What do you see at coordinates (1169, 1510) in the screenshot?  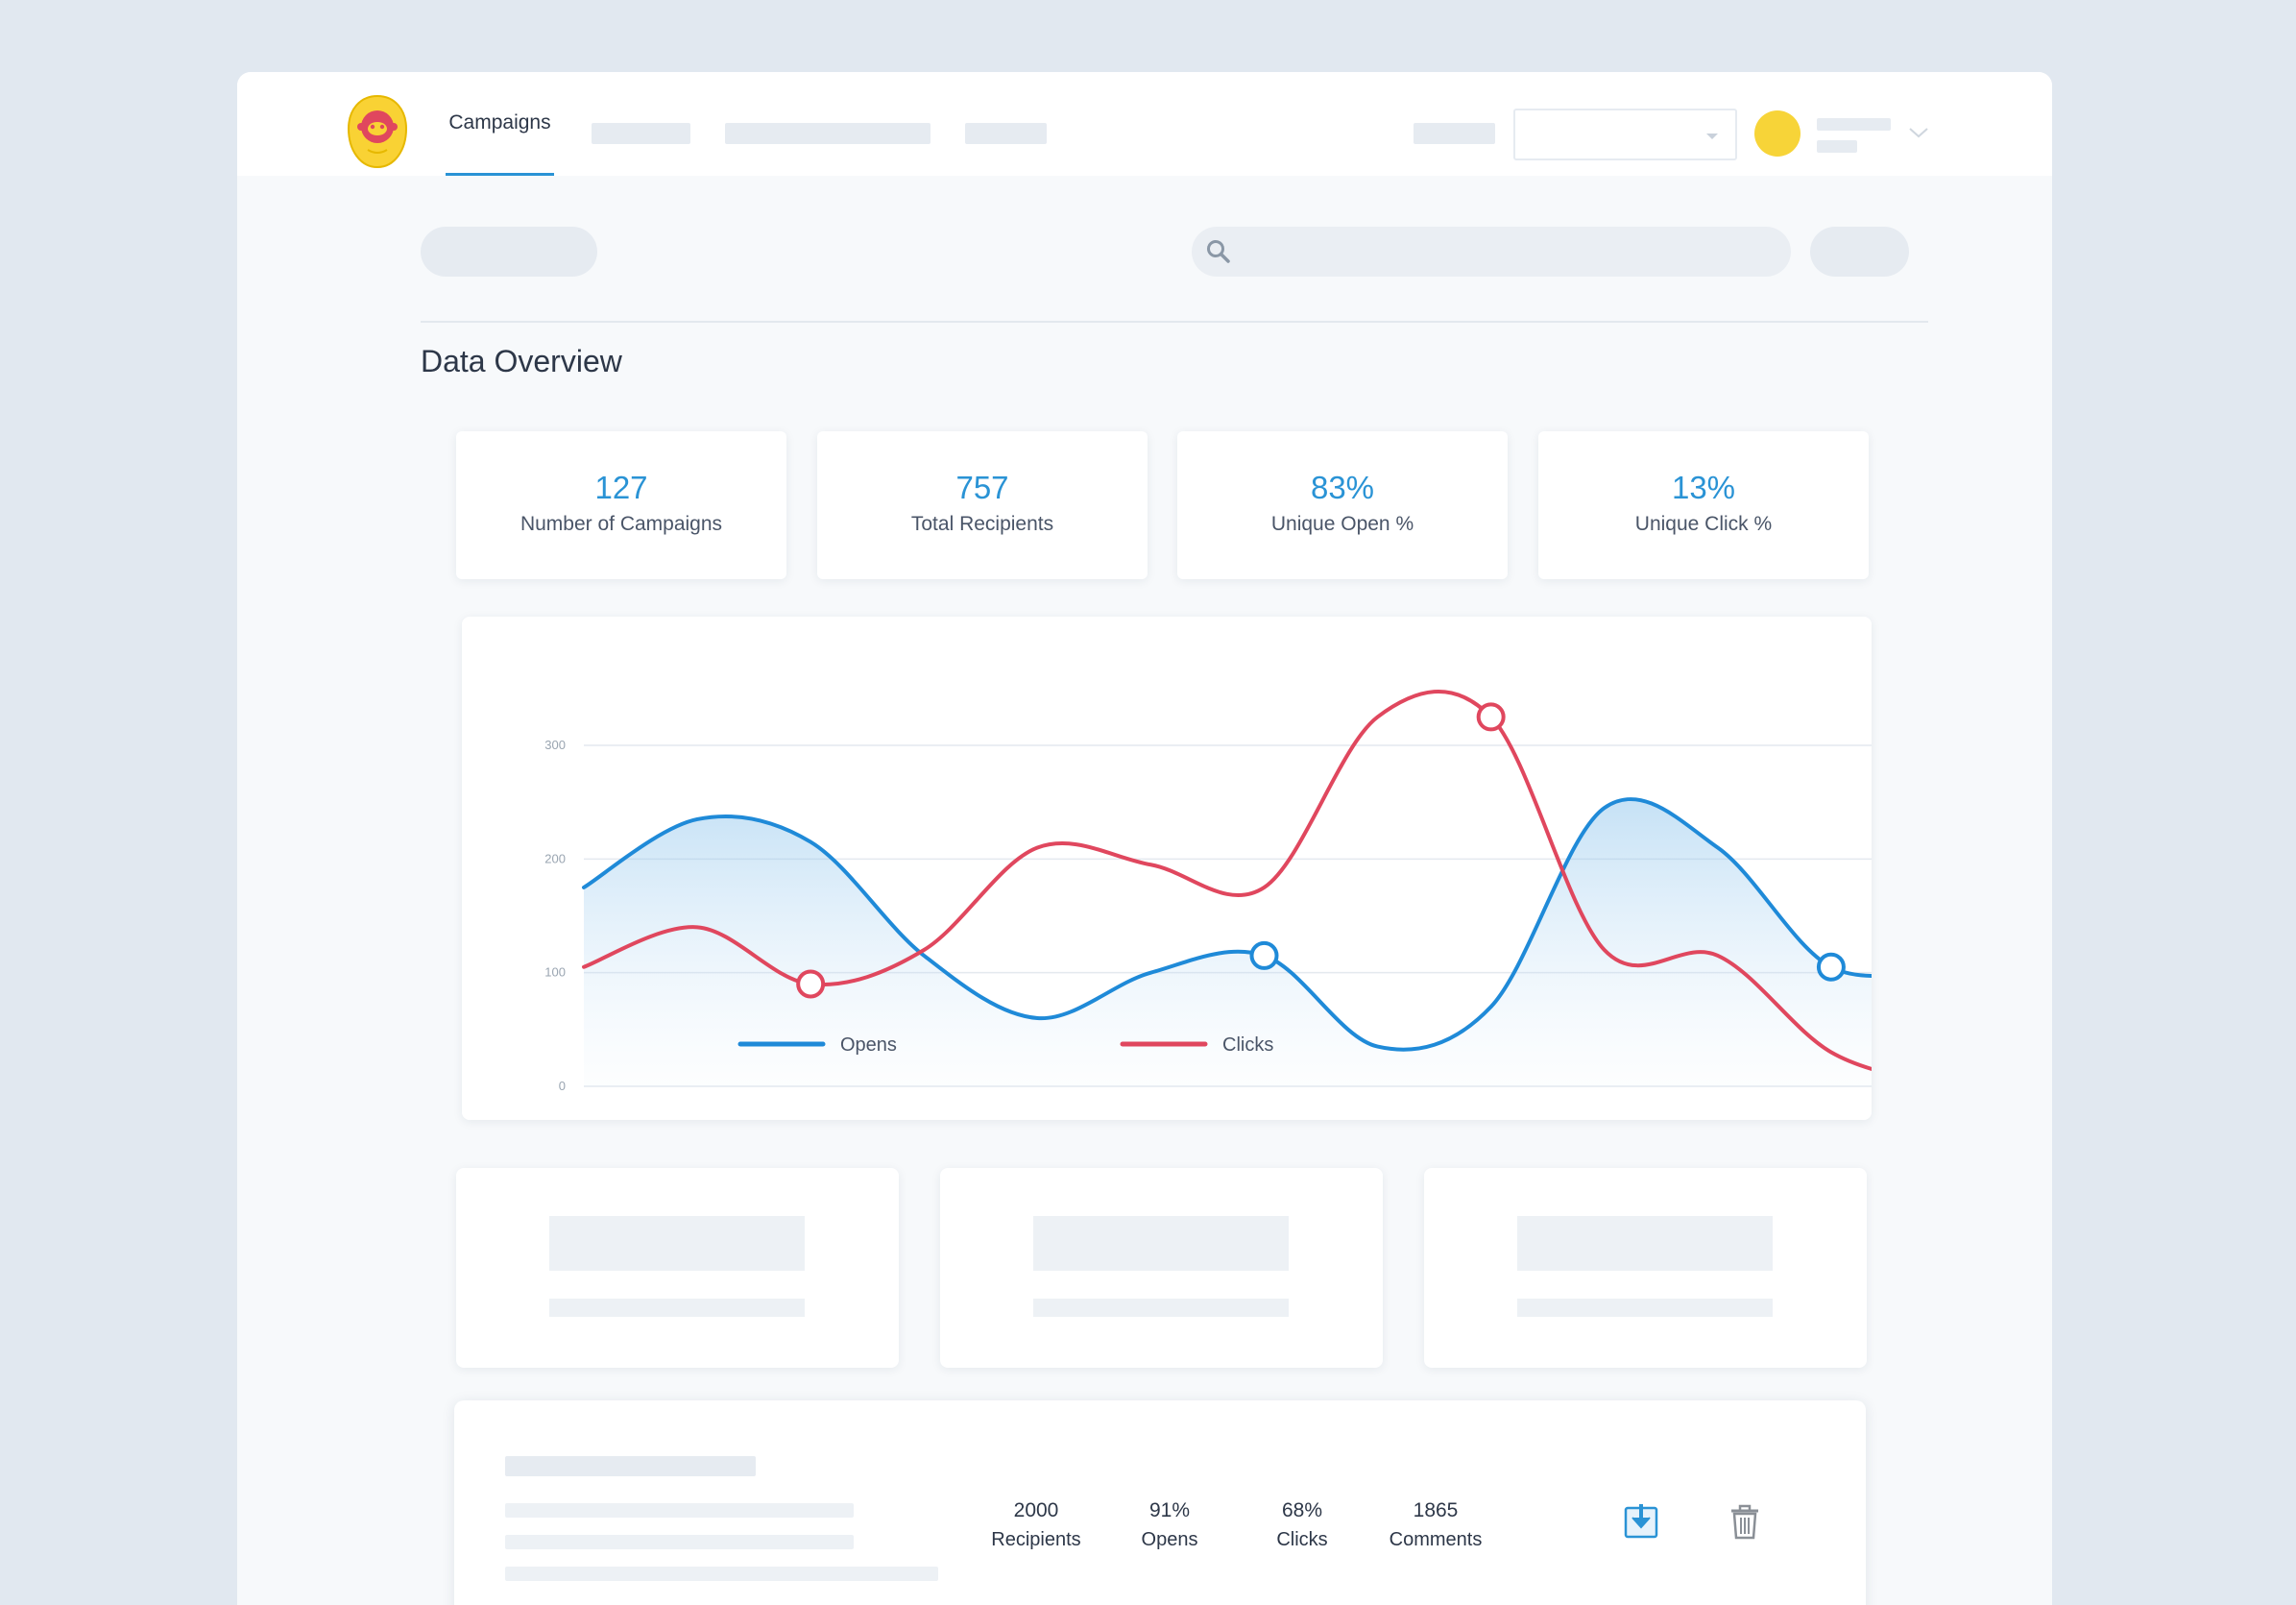 I see `metric-value: 91%` at bounding box center [1169, 1510].